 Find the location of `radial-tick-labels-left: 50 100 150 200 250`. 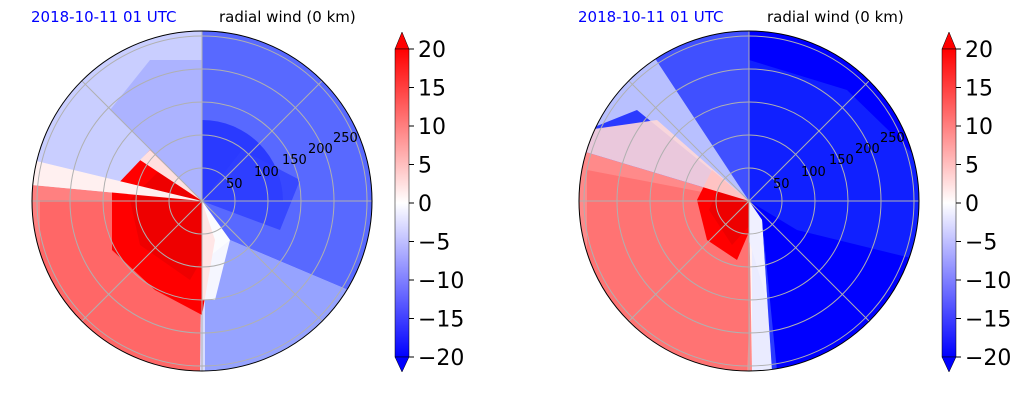

radial-tick-labels-left: 50 100 150 200 250 is located at coordinates (292, 161).